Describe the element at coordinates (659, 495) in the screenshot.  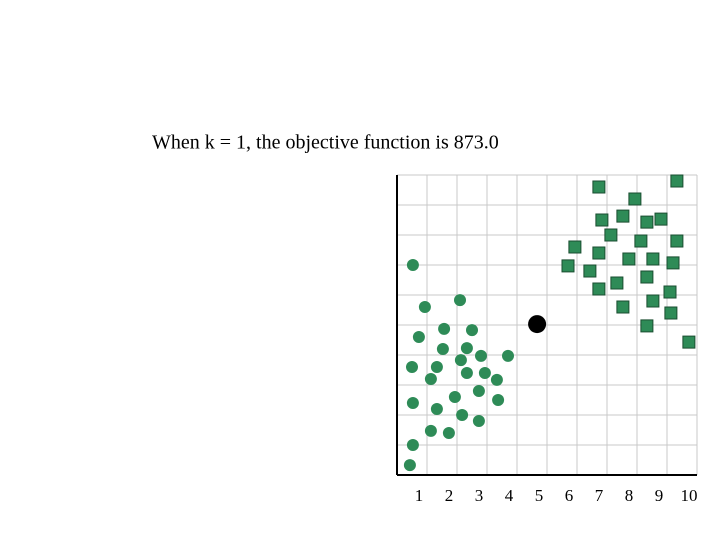
I see `x-tick-label: 9` at that location.